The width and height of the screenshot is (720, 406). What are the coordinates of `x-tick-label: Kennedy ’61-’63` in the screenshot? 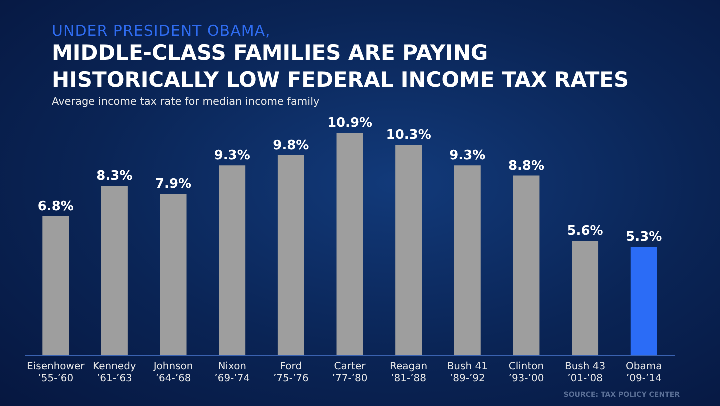 It's located at (114, 373).